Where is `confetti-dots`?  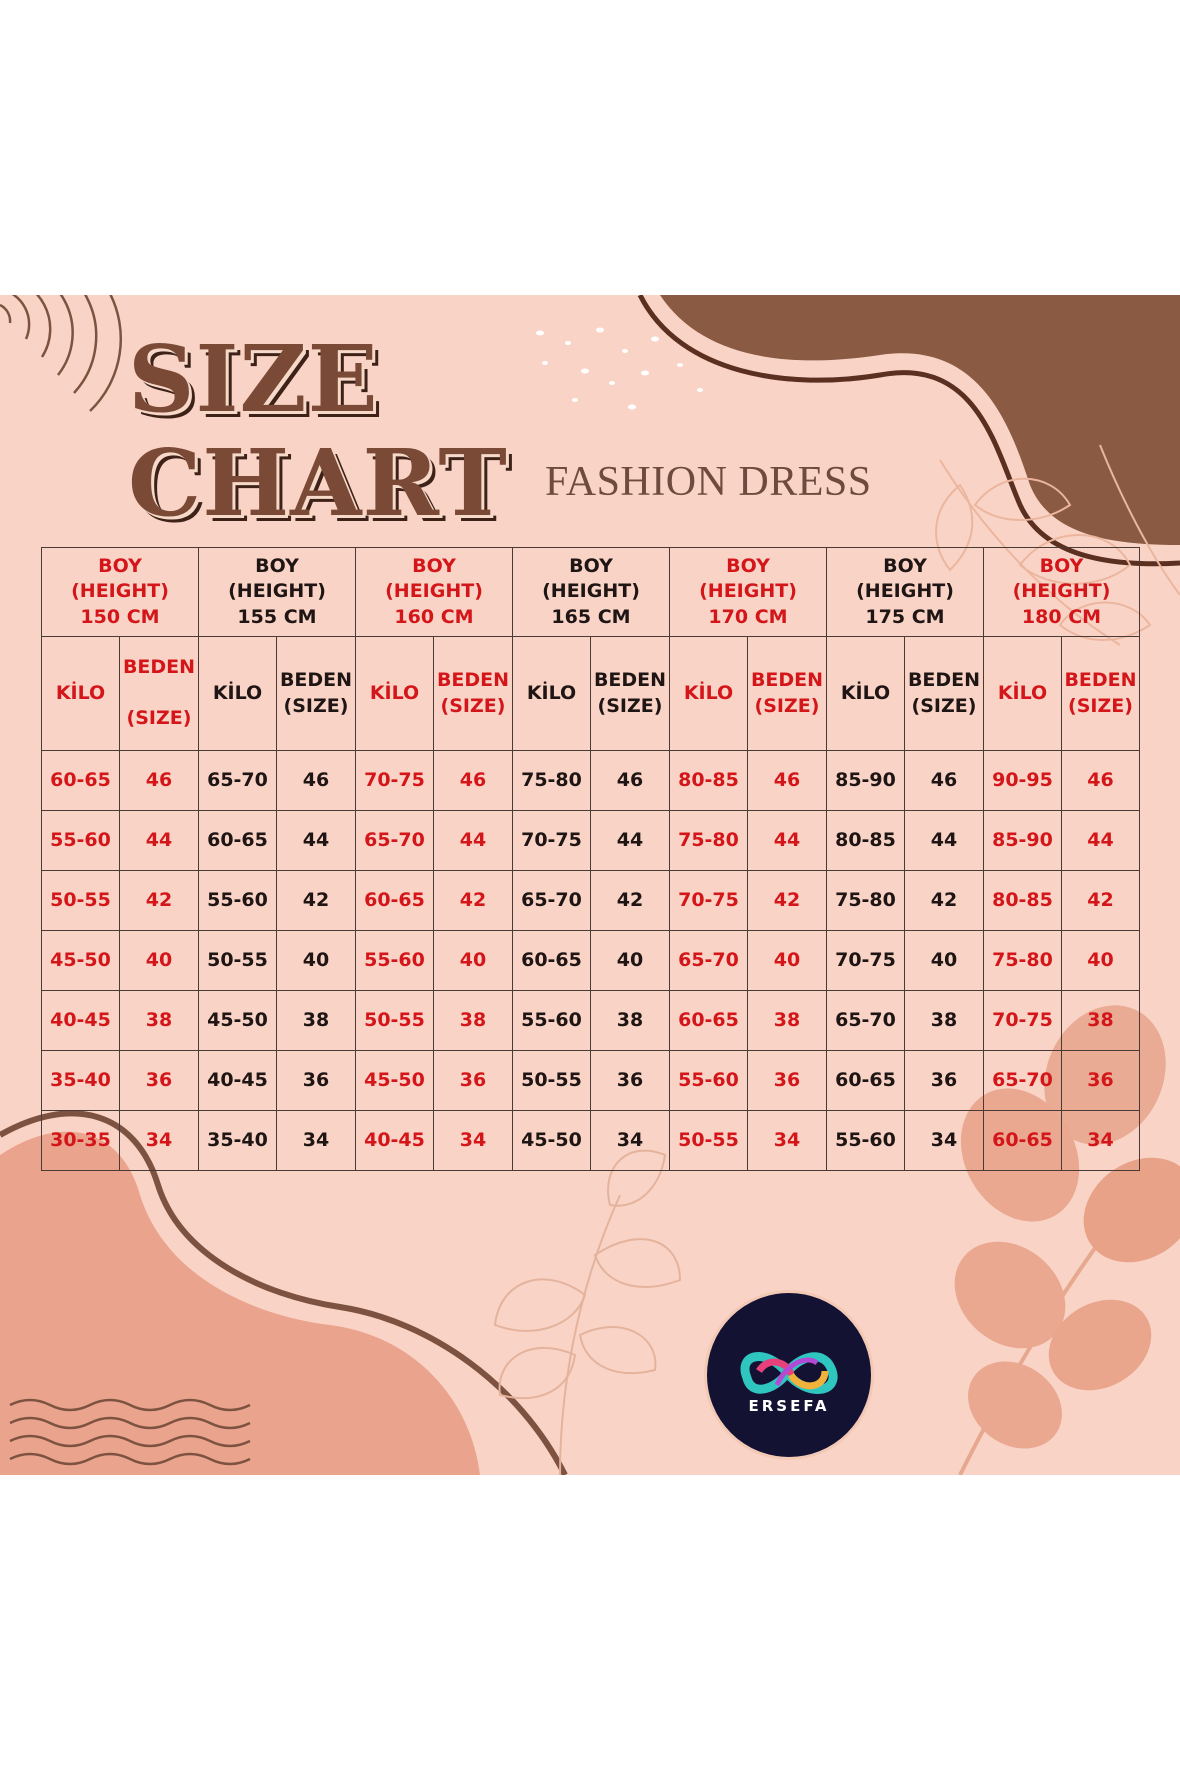
confetti-dots is located at coordinates (619, 368).